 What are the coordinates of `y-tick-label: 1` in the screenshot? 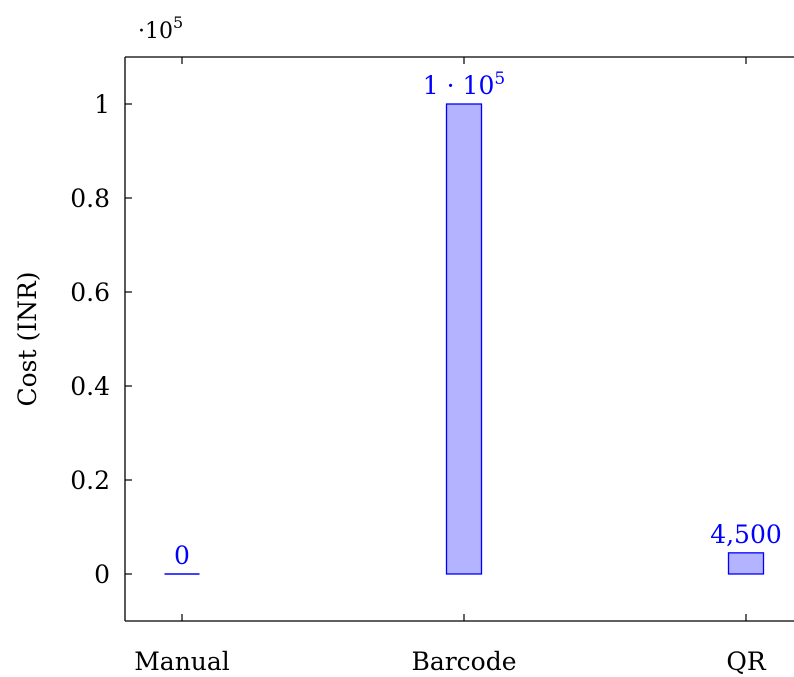 It's located at (102, 104).